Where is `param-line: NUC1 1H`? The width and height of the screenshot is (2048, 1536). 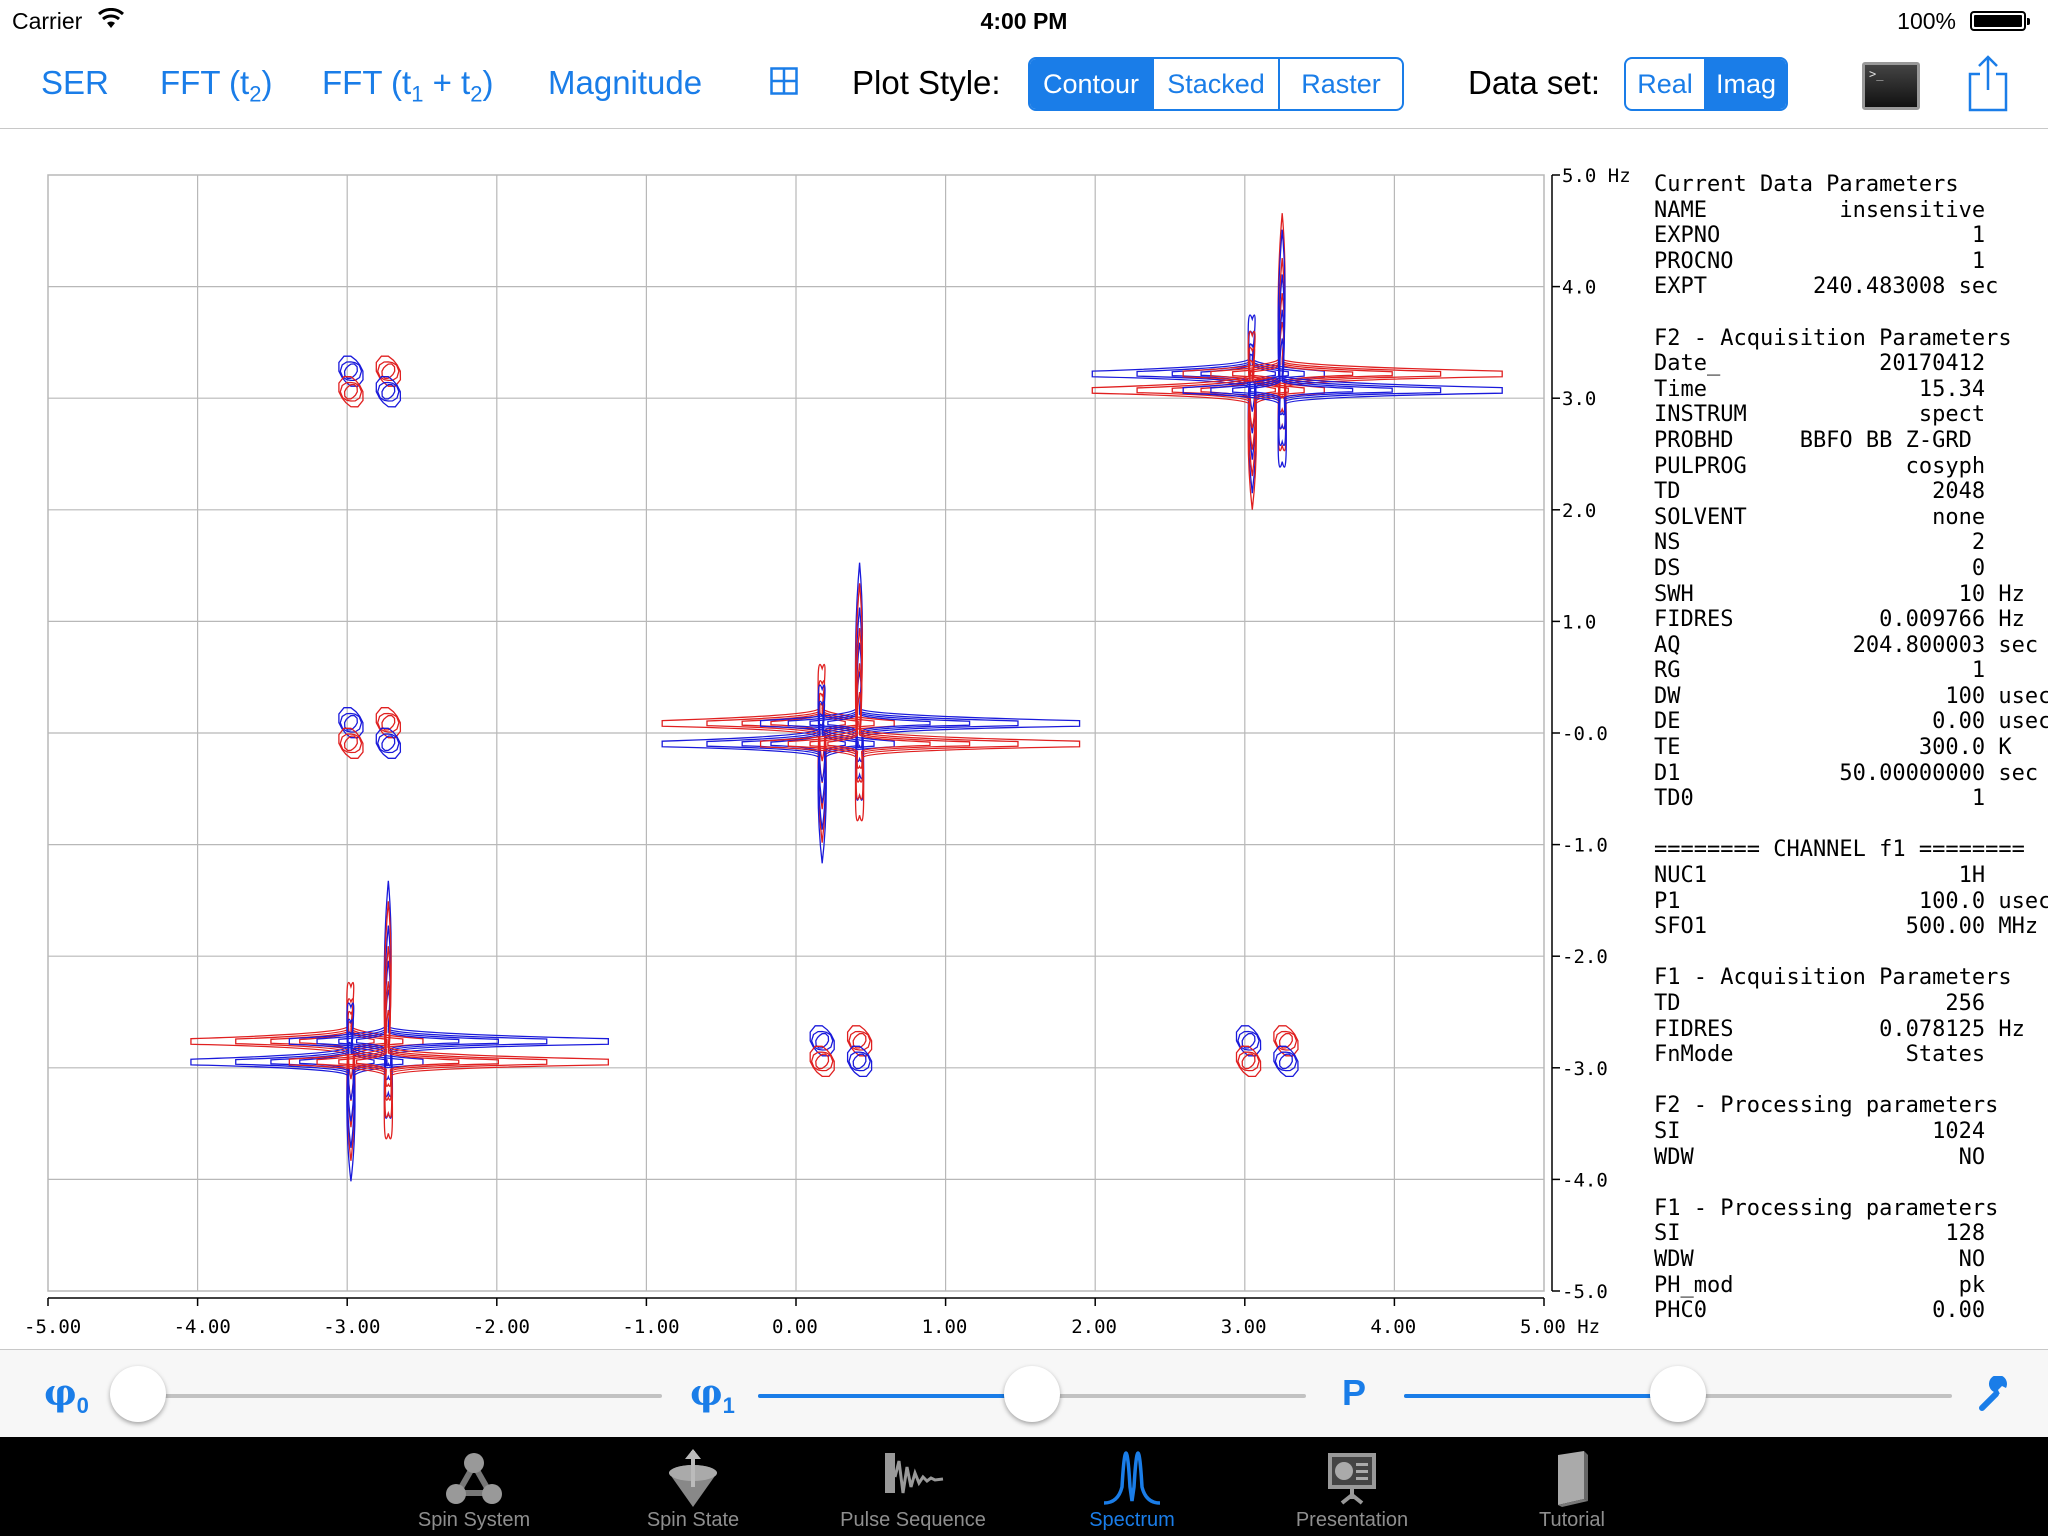
param-line: NUC1 1H is located at coordinates (1820, 876).